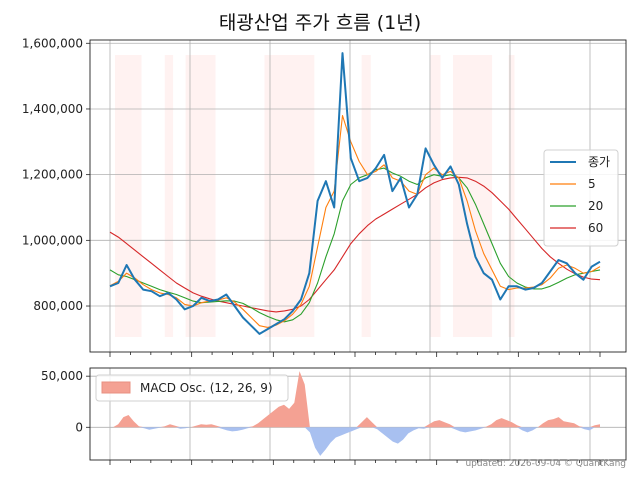 Image resolution: width=640 pixels, height=480 pixels. Describe the element at coordinates (52, 43) in the screenshot. I see `y-tick-label: 1,600,000` at that location.